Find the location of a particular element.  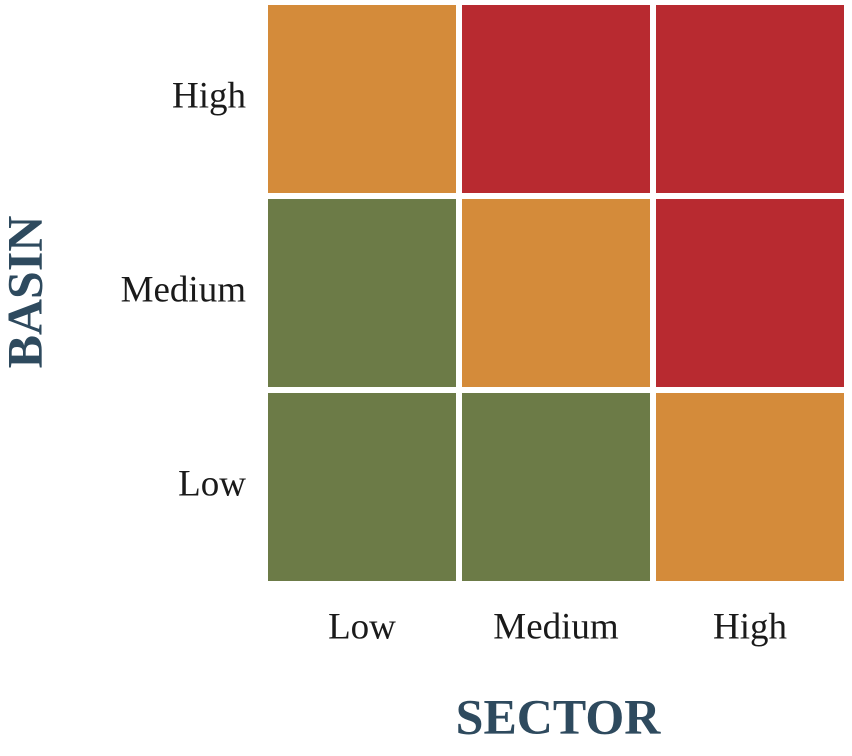

x-tick-label: Low is located at coordinates (362, 626).